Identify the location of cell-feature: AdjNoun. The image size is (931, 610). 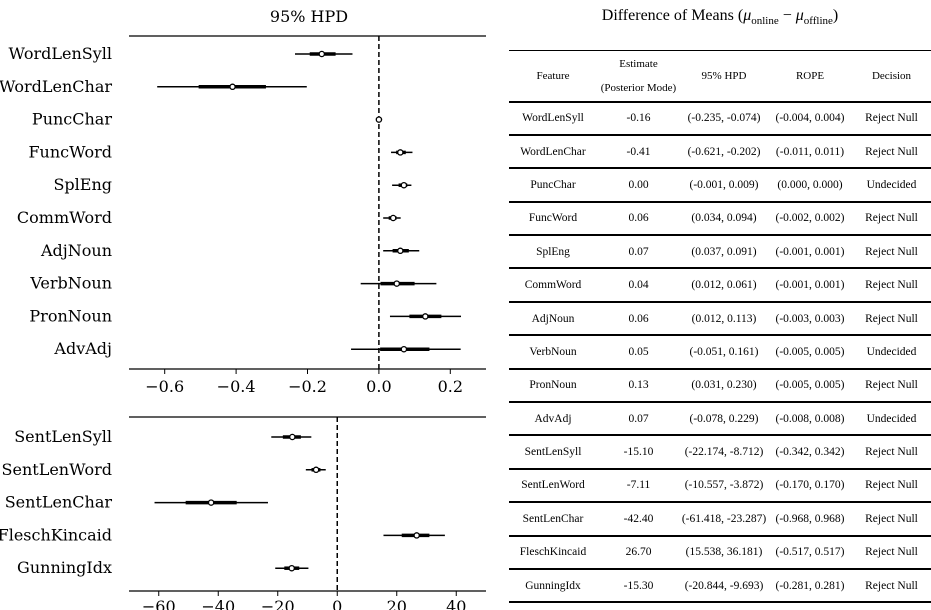
(553, 318).